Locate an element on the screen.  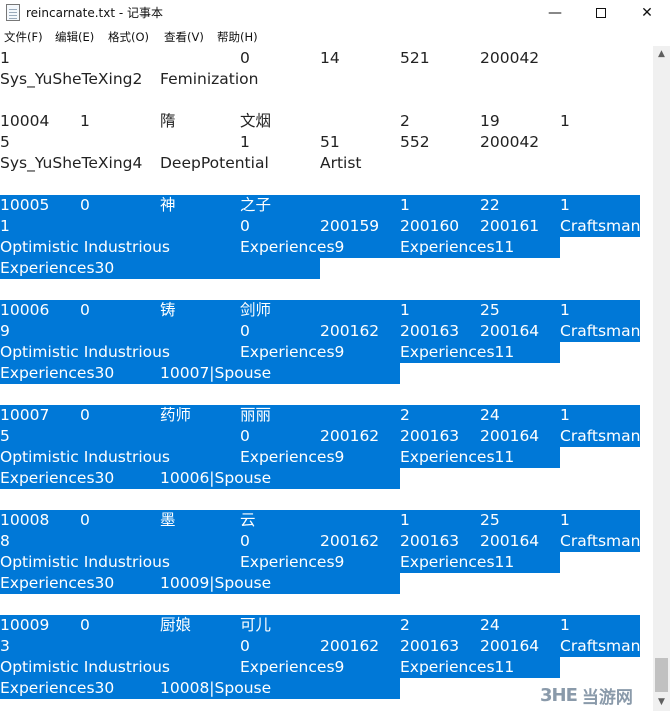
text-line: 10007 0 药师 丽丽 2 24 1 is located at coordinates (326, 415).